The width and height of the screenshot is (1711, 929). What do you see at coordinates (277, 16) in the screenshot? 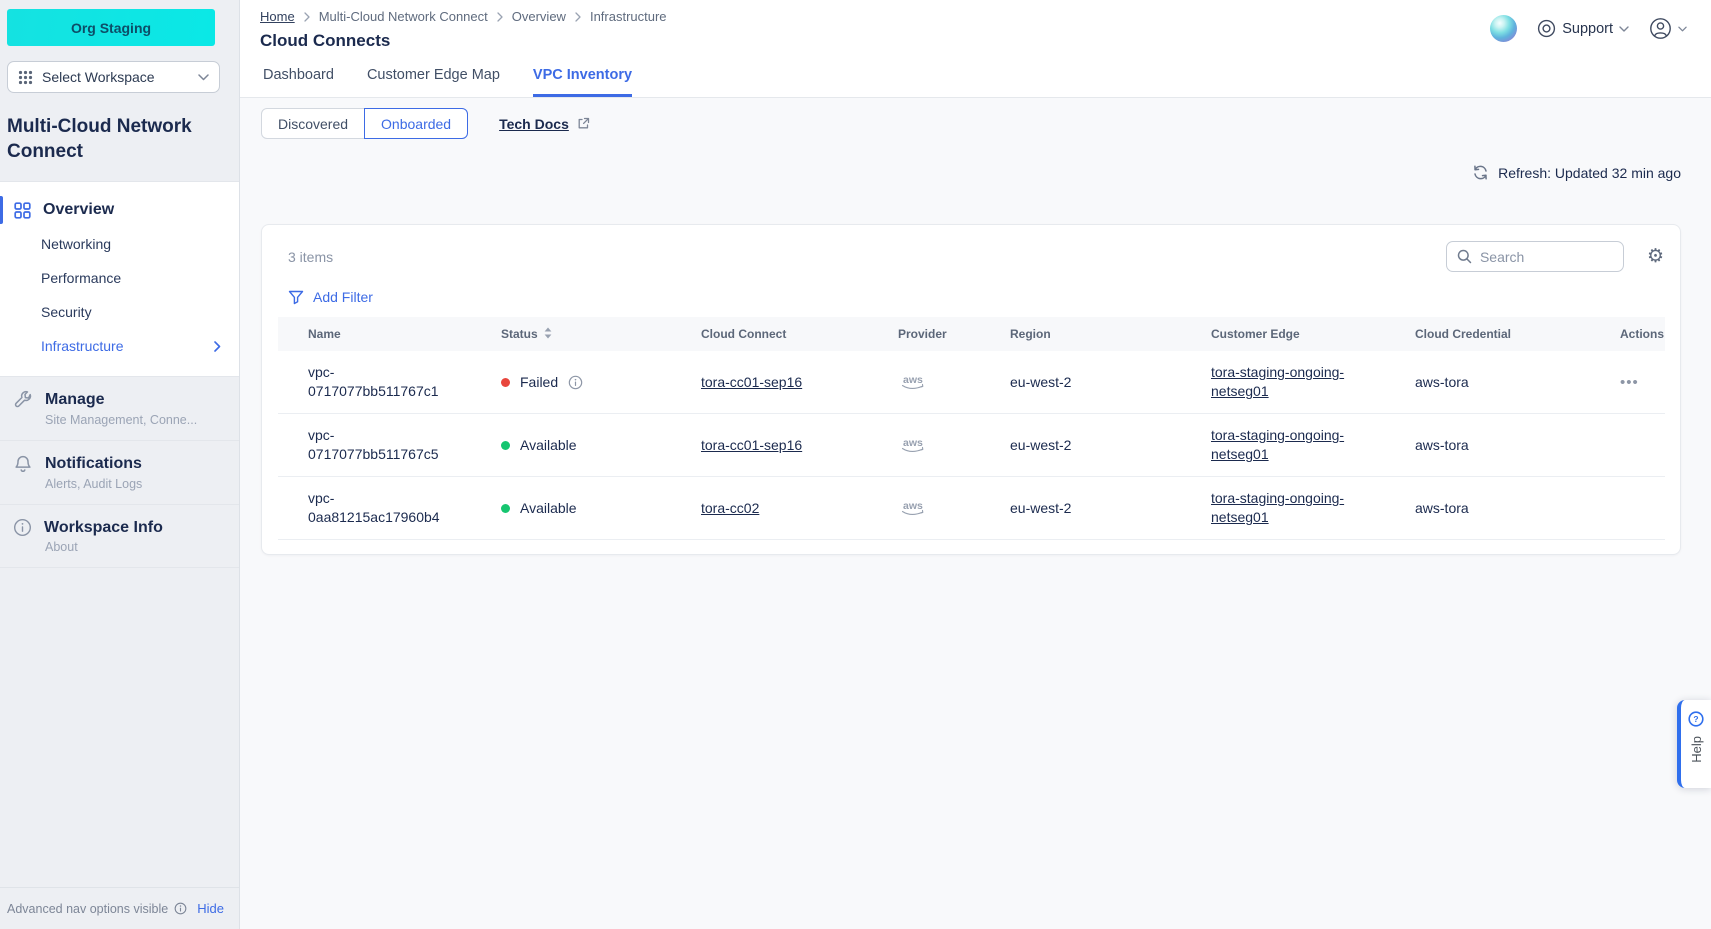
I see `breadcrumb-home: Home` at bounding box center [277, 16].